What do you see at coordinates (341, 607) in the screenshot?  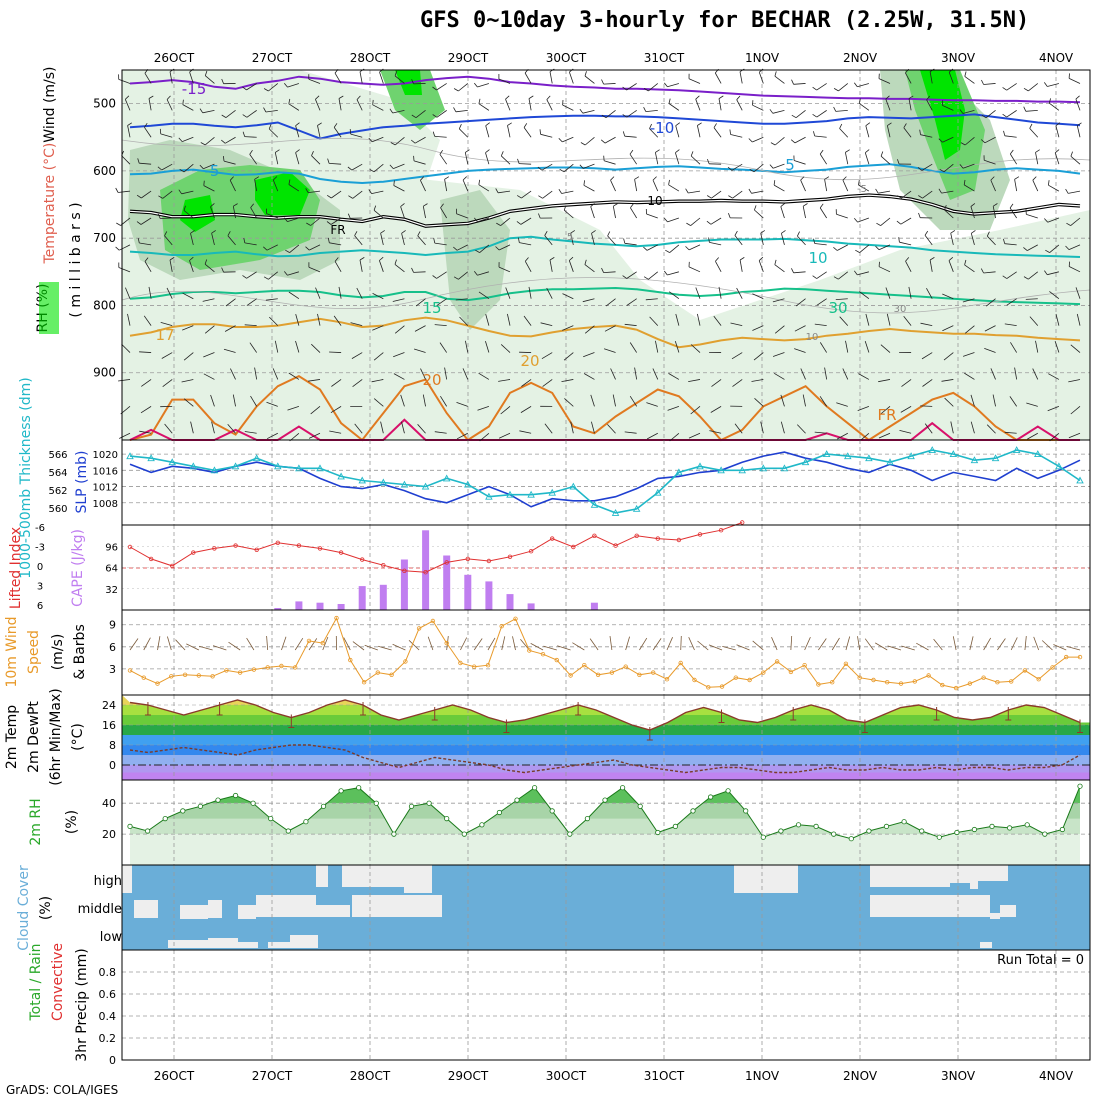 I see `cape-bar` at bounding box center [341, 607].